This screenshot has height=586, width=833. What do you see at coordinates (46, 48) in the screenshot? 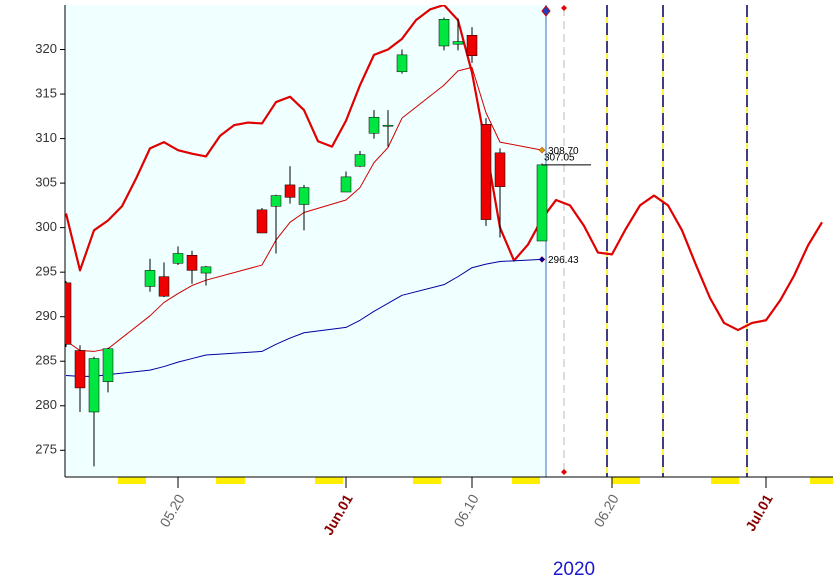
I see `y-tick-label: 320` at bounding box center [46, 48].